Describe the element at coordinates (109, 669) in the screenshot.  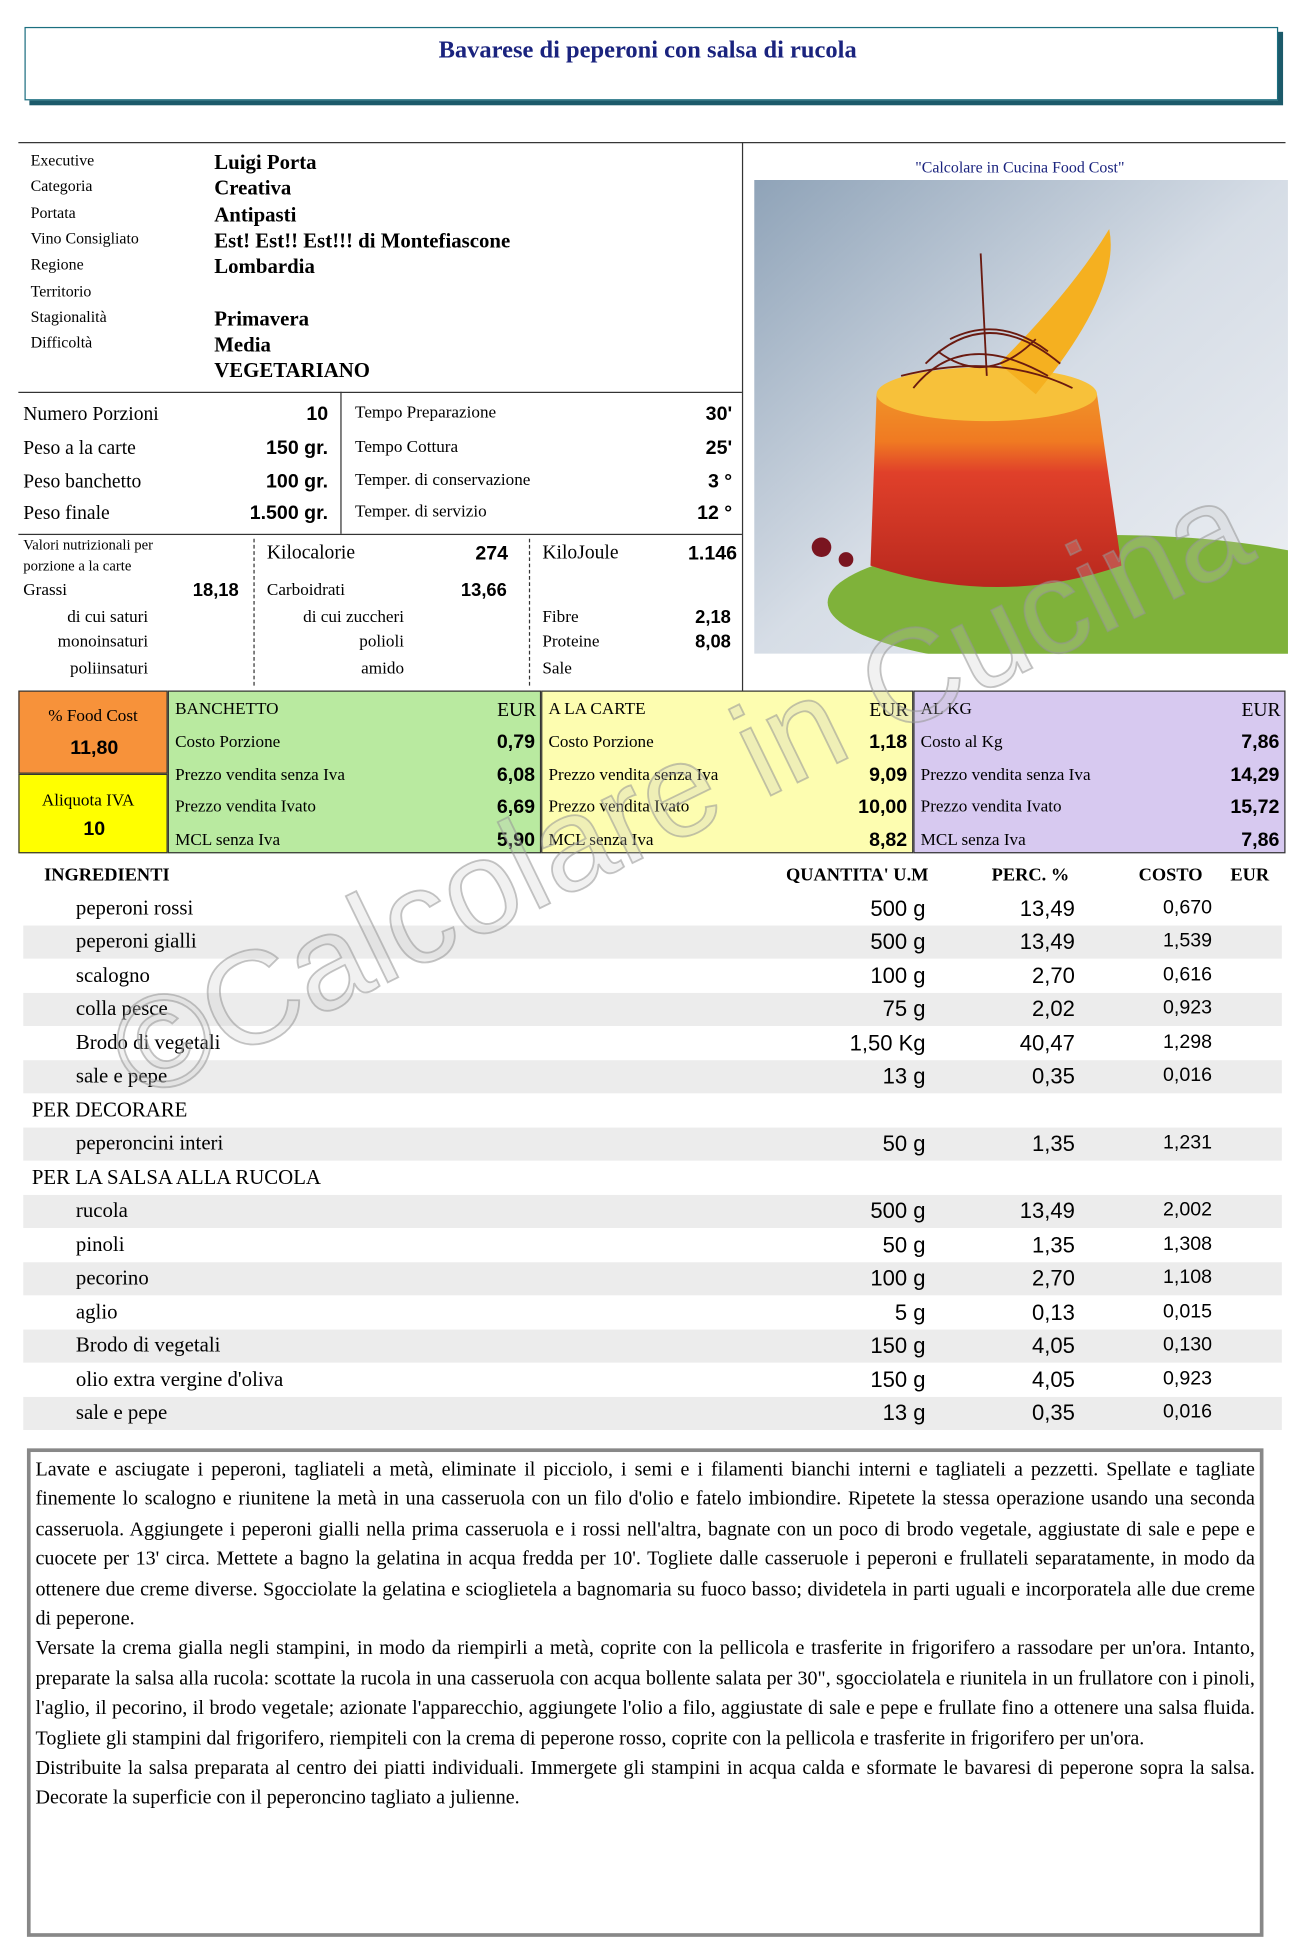
I see `nutrient-label: poliinsaturi` at that location.